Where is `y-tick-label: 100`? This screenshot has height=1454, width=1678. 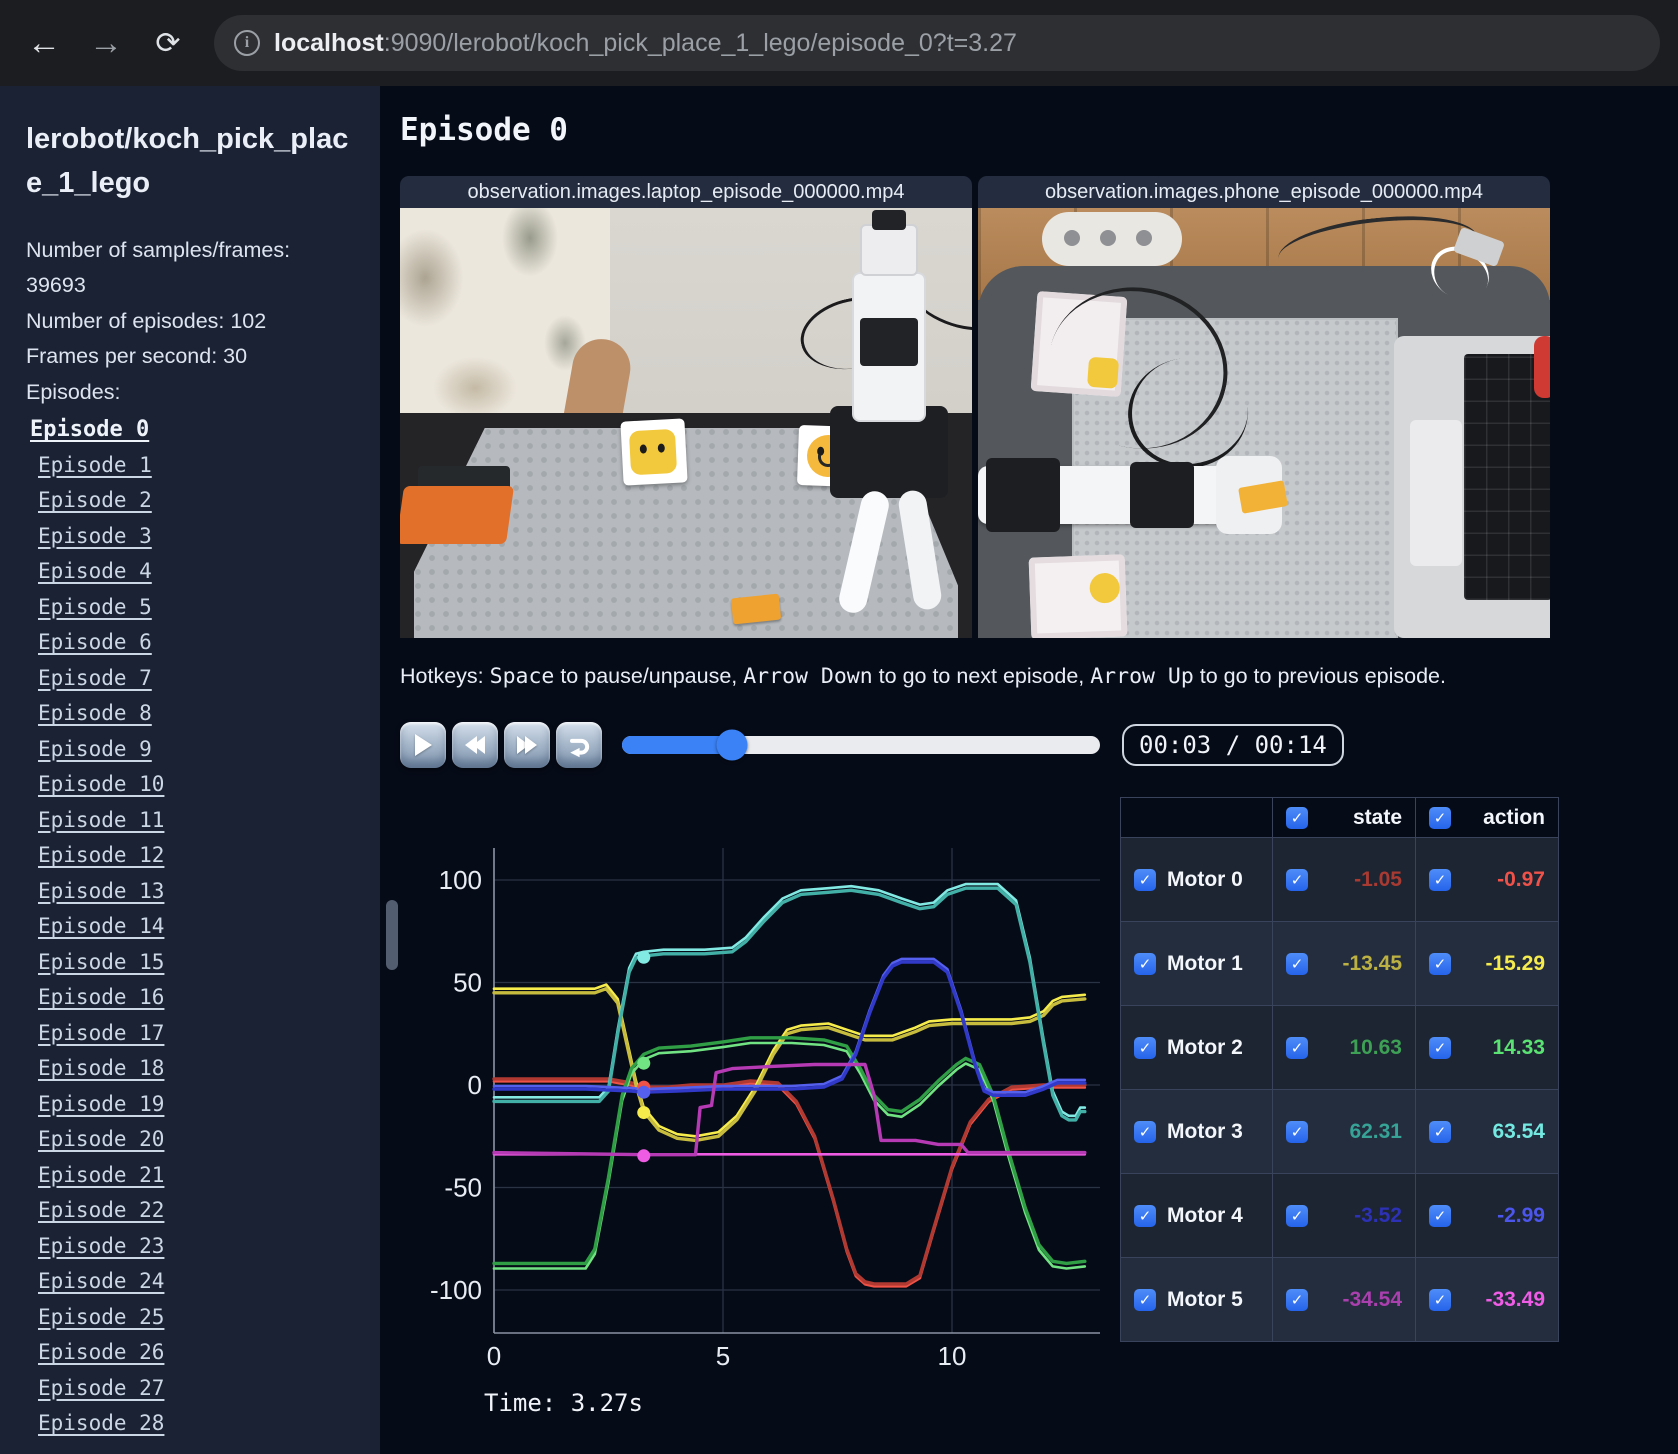 y-tick-label: 100 is located at coordinates (460, 880).